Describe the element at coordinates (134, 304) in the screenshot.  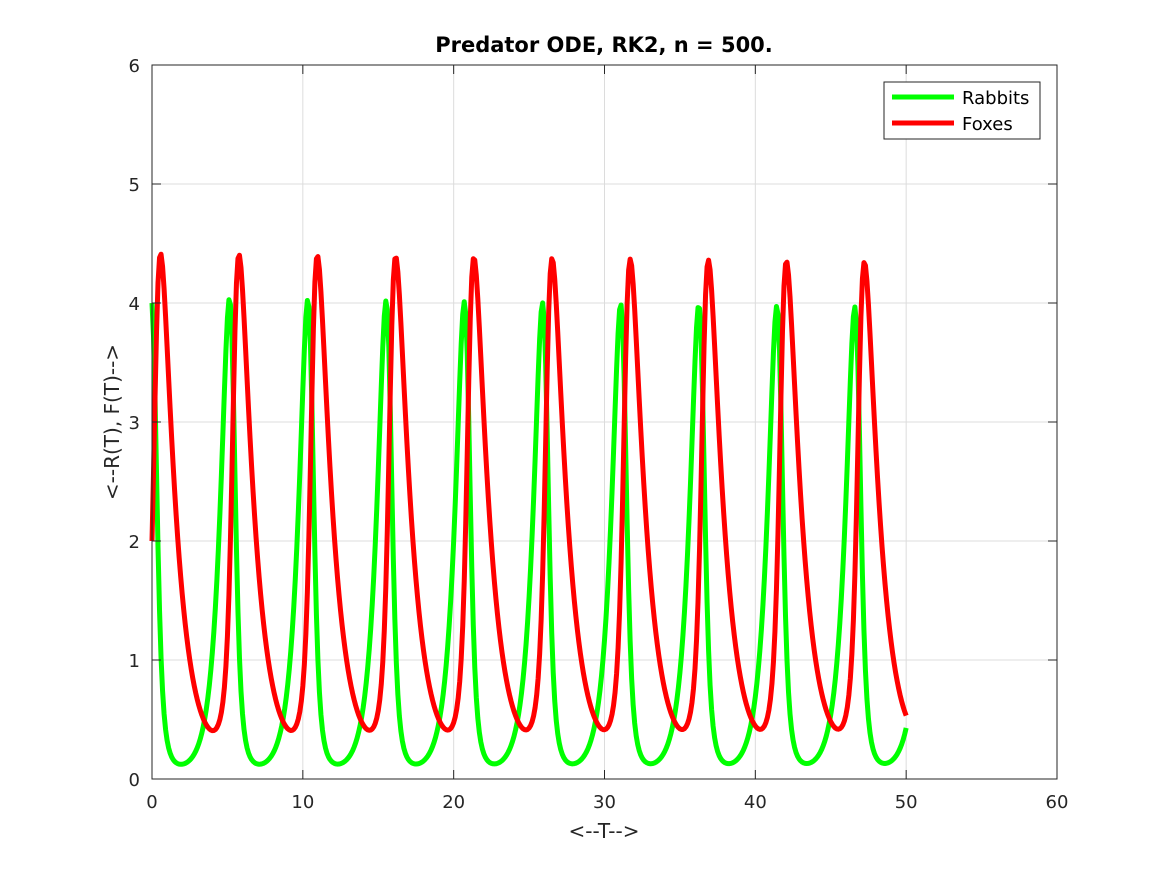
I see `y-tick-label: 4` at that location.